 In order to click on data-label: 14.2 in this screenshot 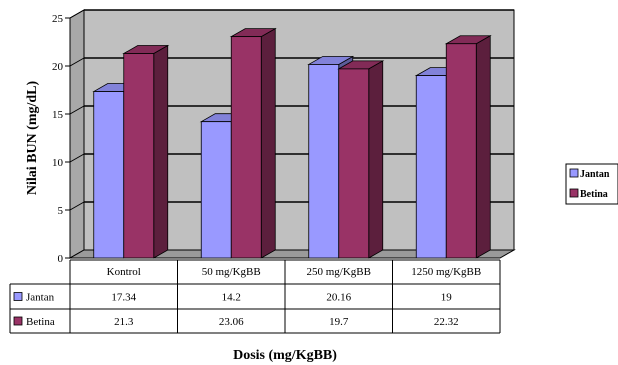, I will do `click(231, 298)`.